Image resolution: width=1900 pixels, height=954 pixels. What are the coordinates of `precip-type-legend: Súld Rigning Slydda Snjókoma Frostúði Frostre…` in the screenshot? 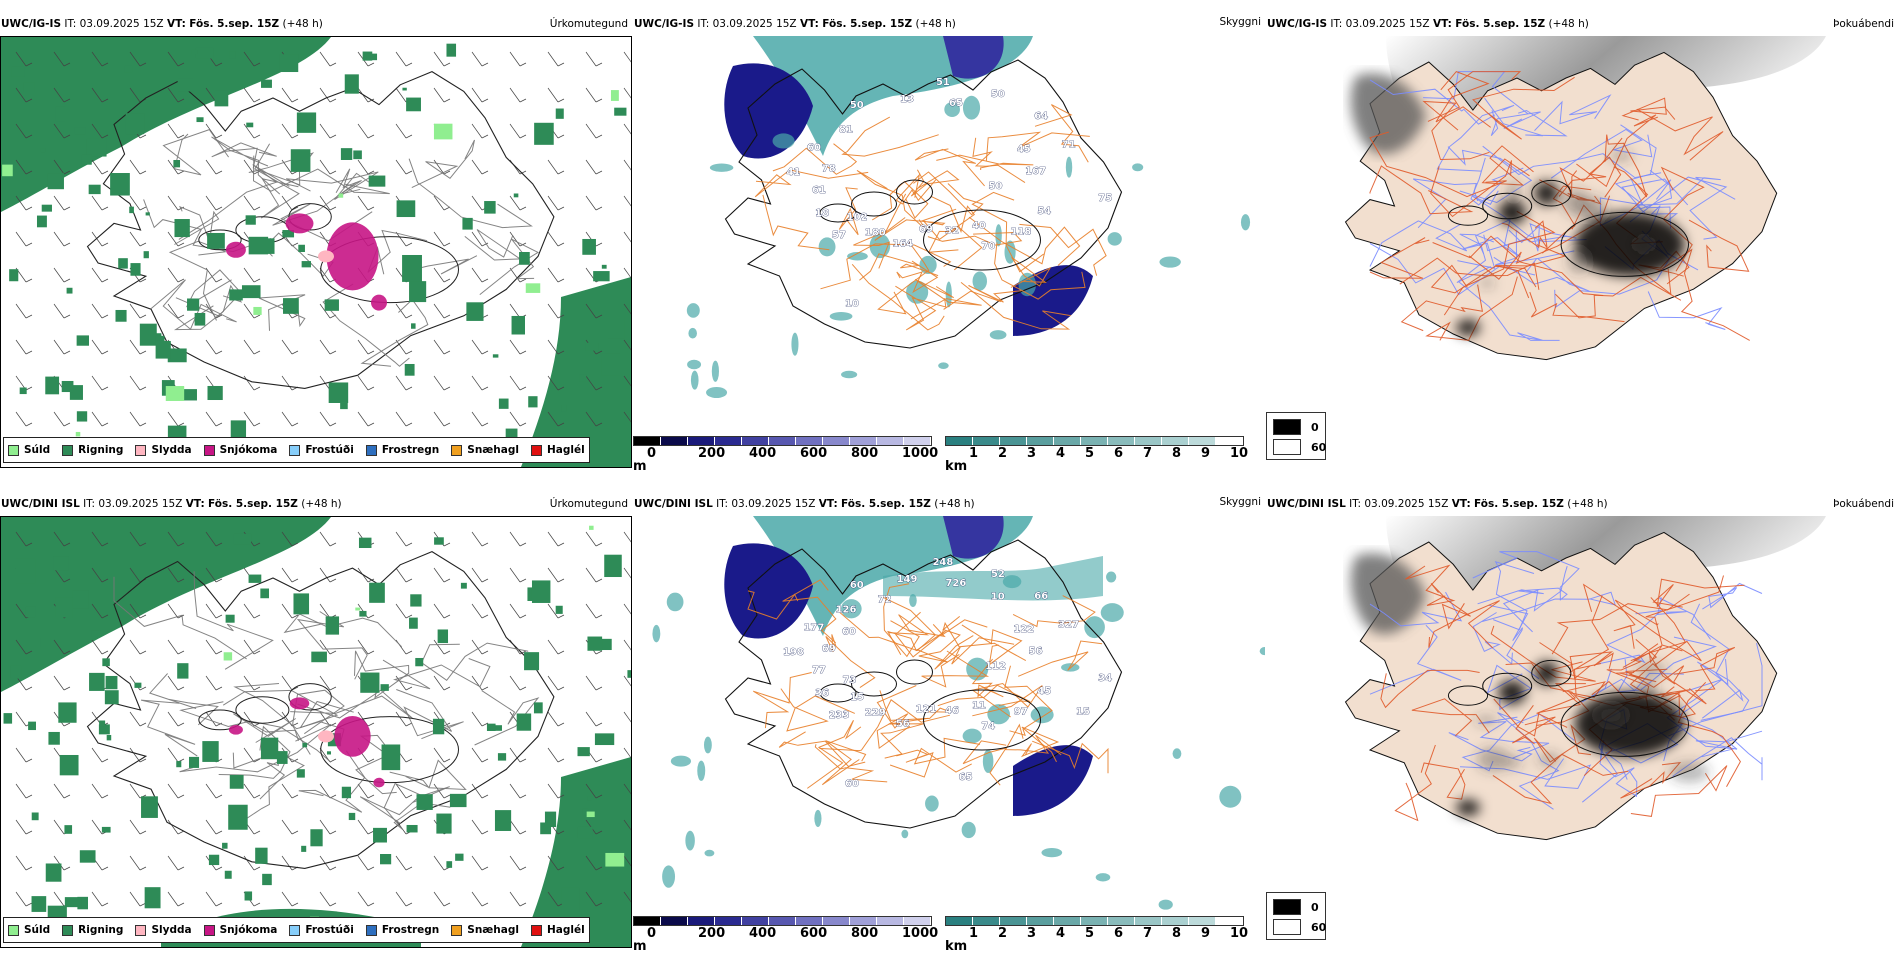 It's located at (296, 930).